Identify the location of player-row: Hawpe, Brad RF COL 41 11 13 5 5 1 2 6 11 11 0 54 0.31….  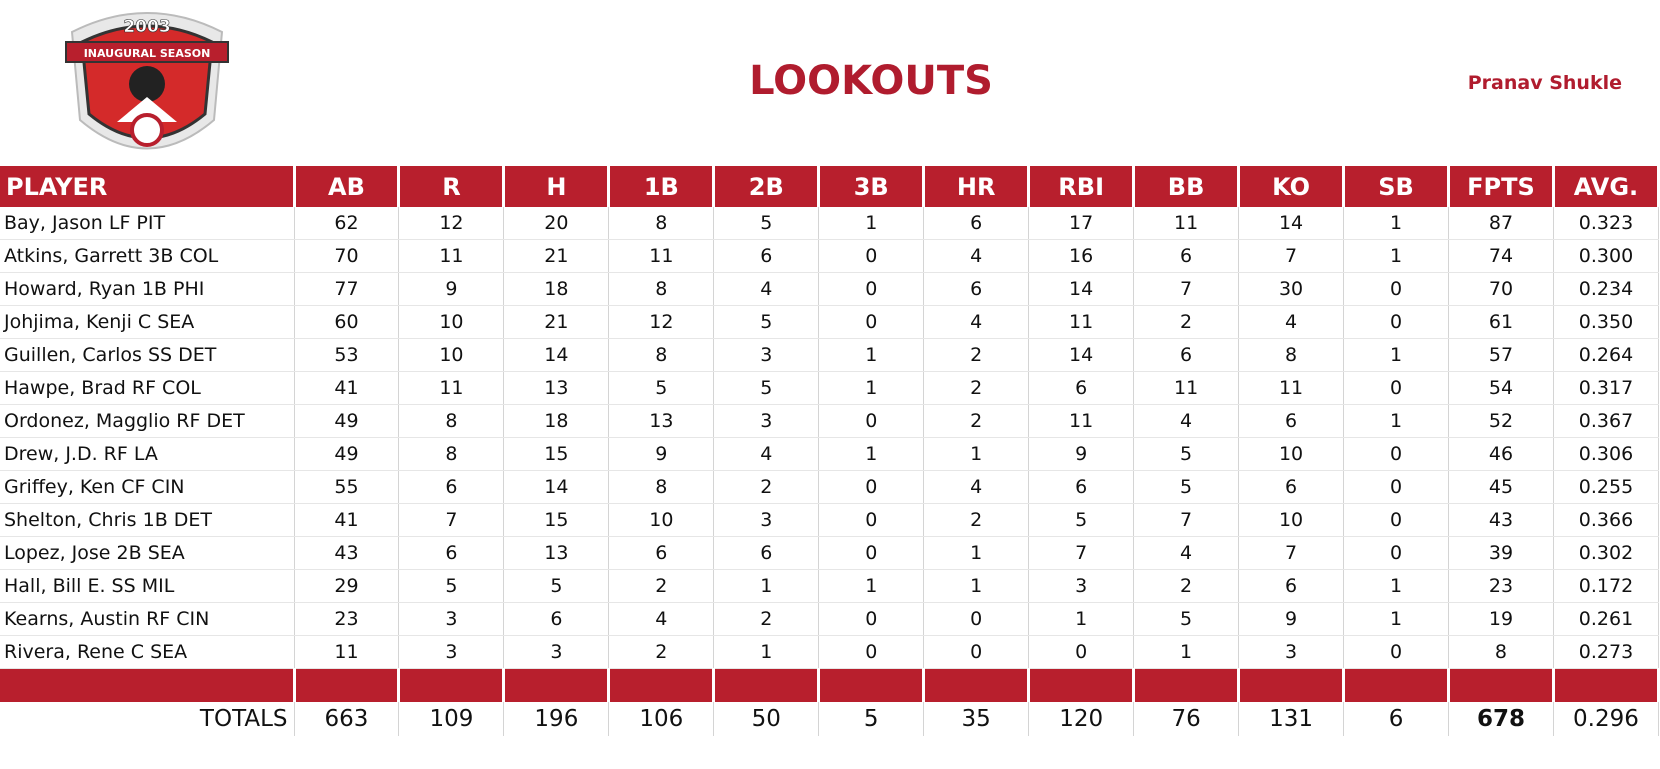
(830, 388).